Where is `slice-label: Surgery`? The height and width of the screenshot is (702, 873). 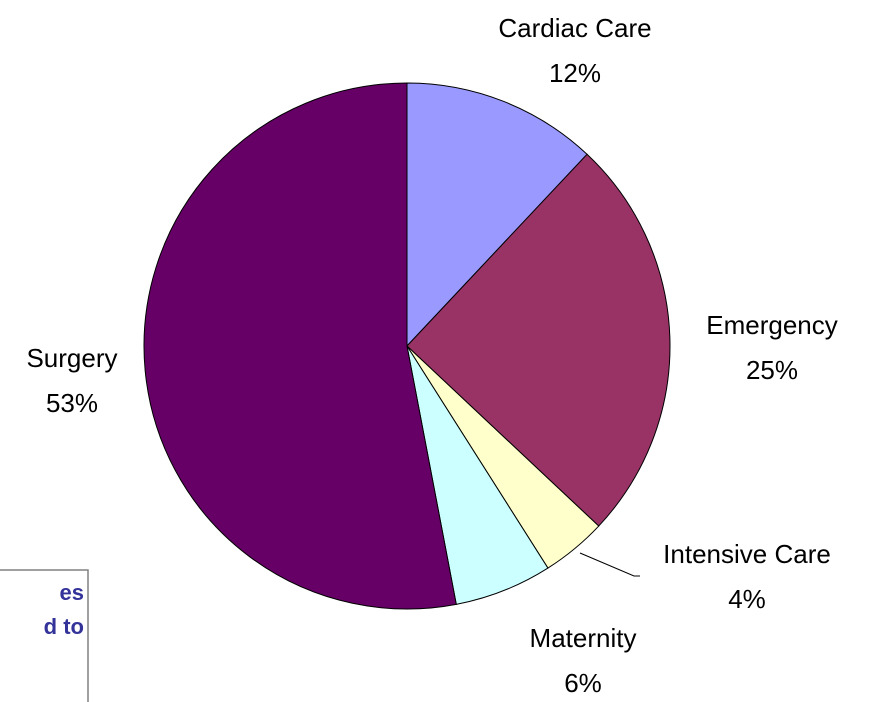 slice-label: Surgery is located at coordinates (71, 358).